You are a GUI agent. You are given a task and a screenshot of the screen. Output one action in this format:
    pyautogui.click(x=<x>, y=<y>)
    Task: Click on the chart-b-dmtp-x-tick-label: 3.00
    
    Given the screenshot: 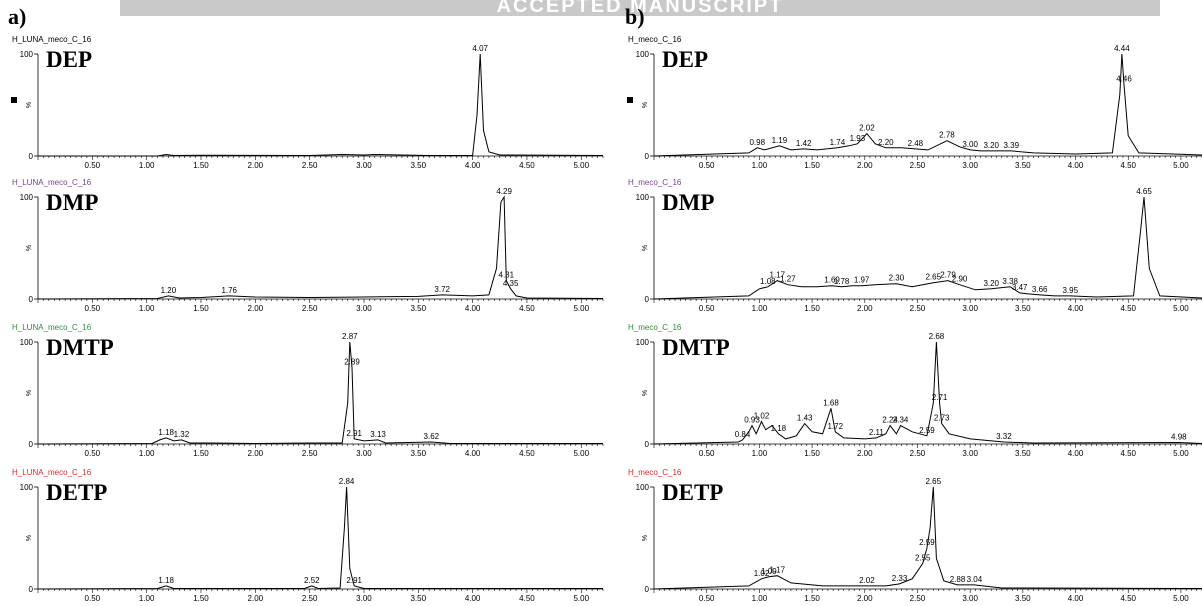 What is the action you would take?
    pyautogui.click(x=970, y=453)
    